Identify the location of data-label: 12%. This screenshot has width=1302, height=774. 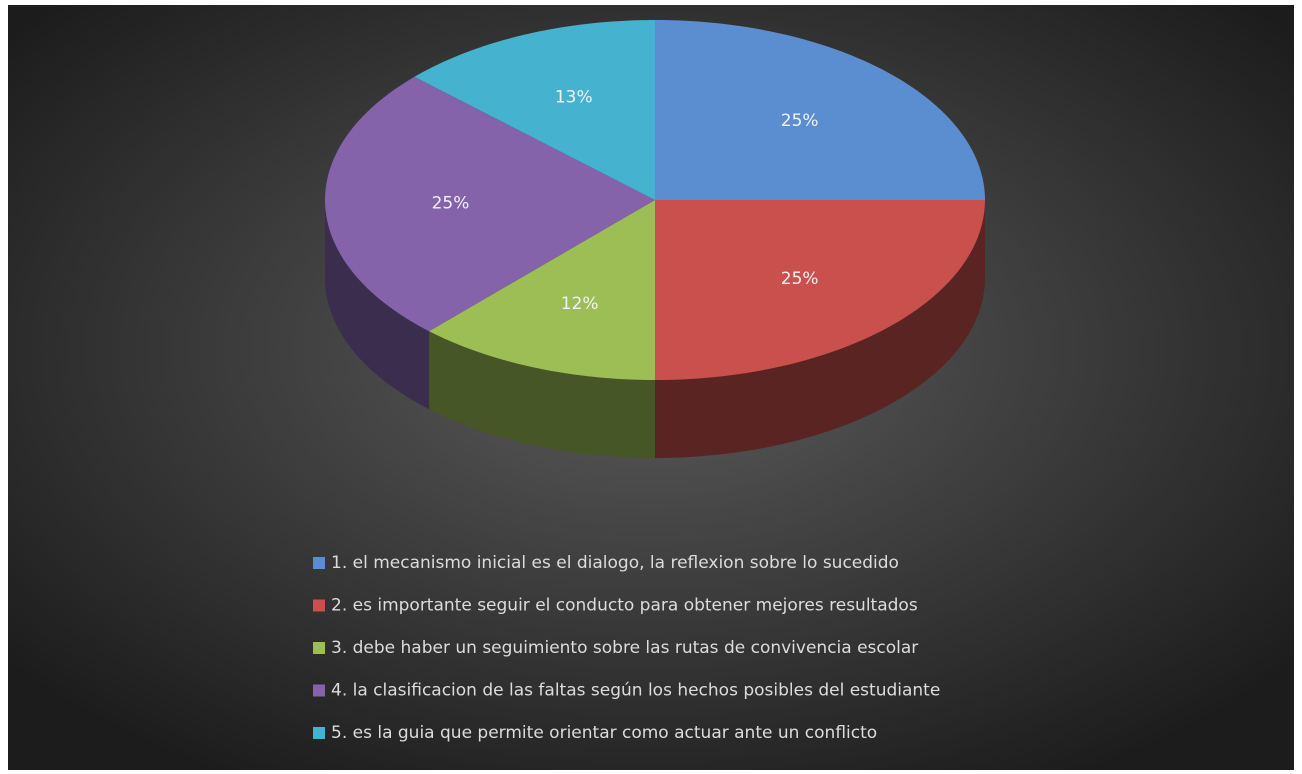
(580, 304).